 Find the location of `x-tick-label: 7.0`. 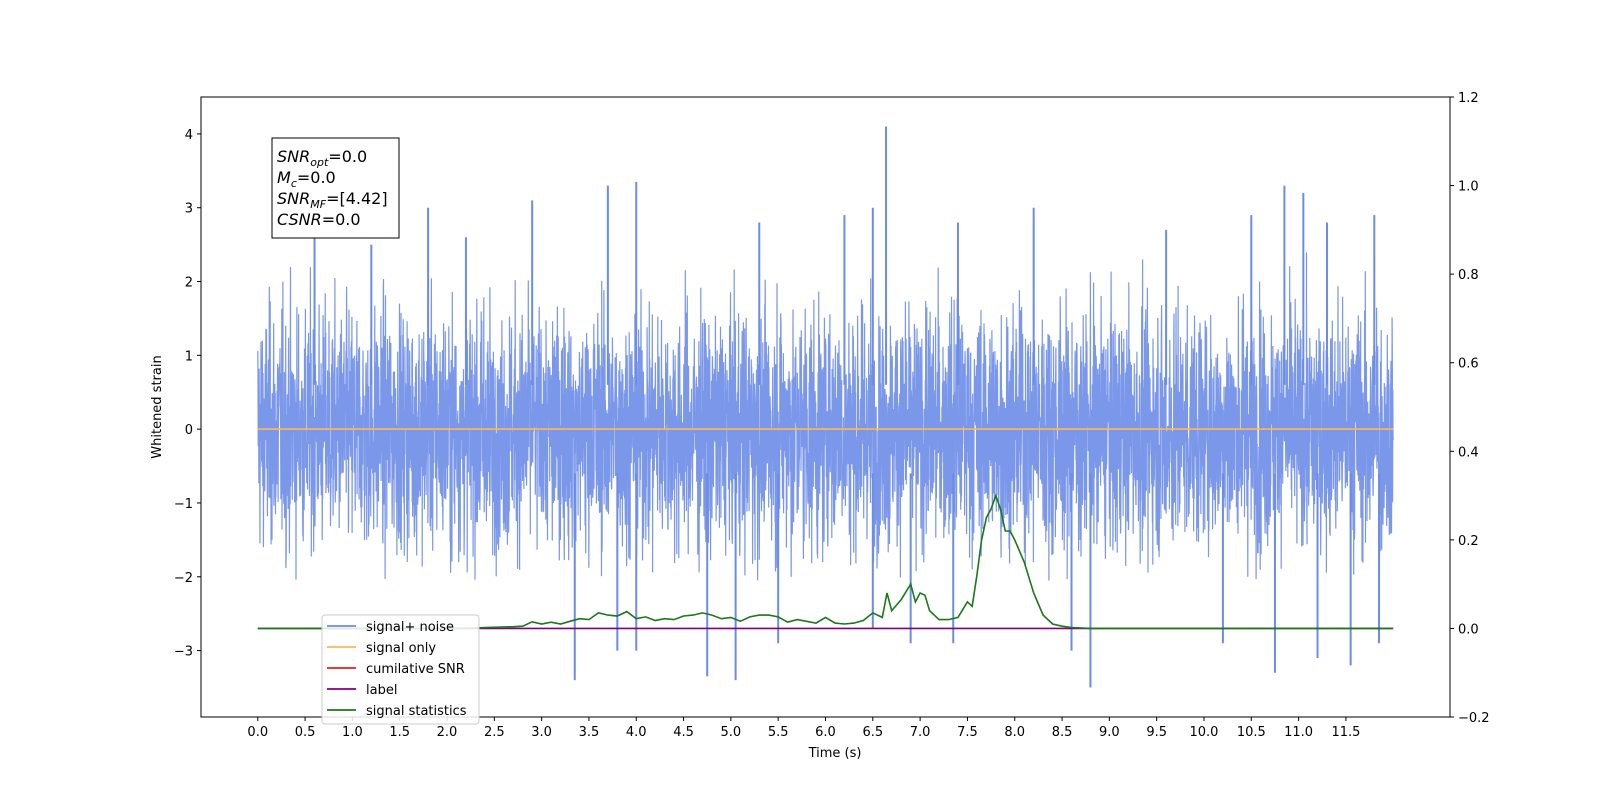

x-tick-label: 7.0 is located at coordinates (920, 732).